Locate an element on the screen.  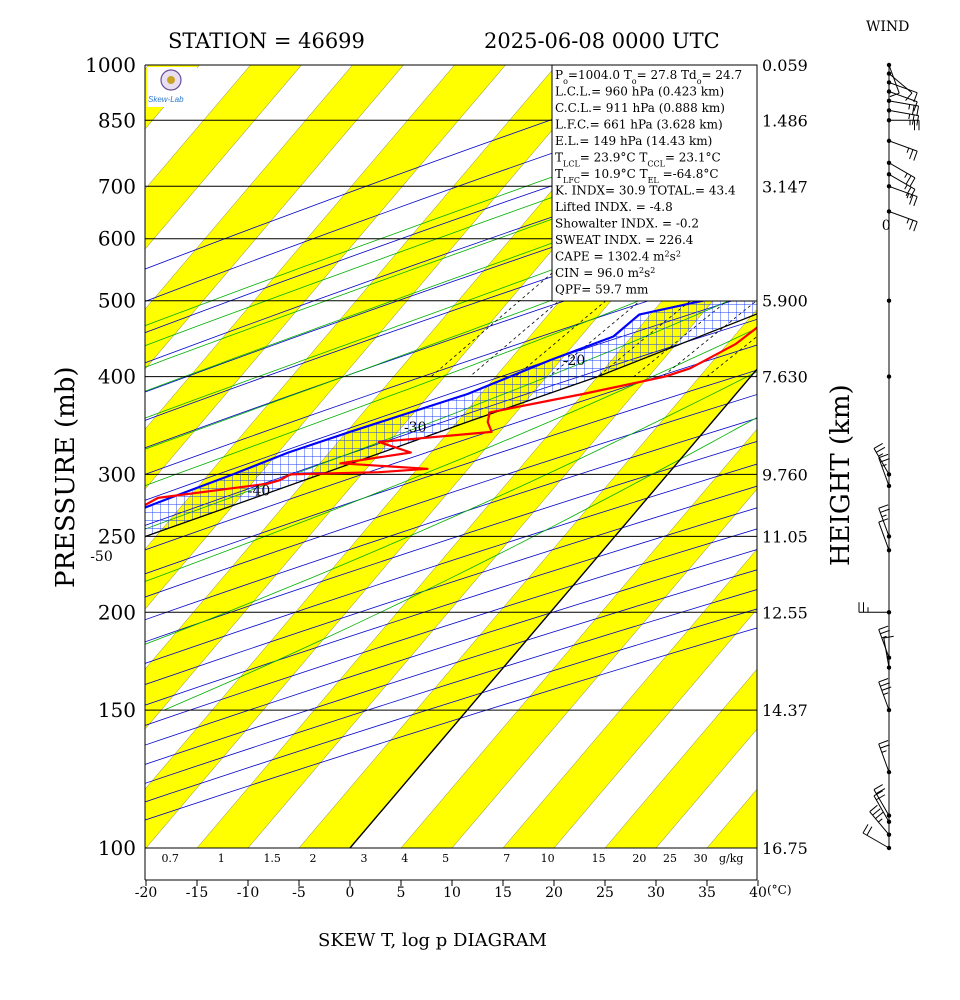
x-tick-label: -20 is located at coordinates (146, 893).